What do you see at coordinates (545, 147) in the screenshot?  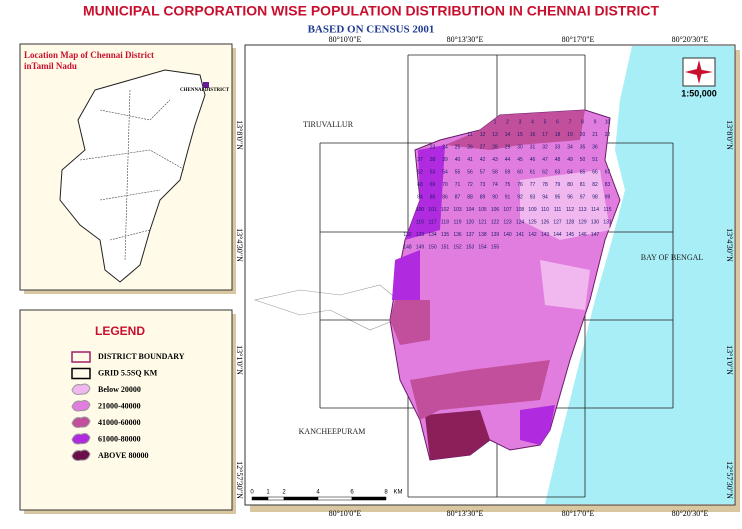 I see `ward-label: 32` at bounding box center [545, 147].